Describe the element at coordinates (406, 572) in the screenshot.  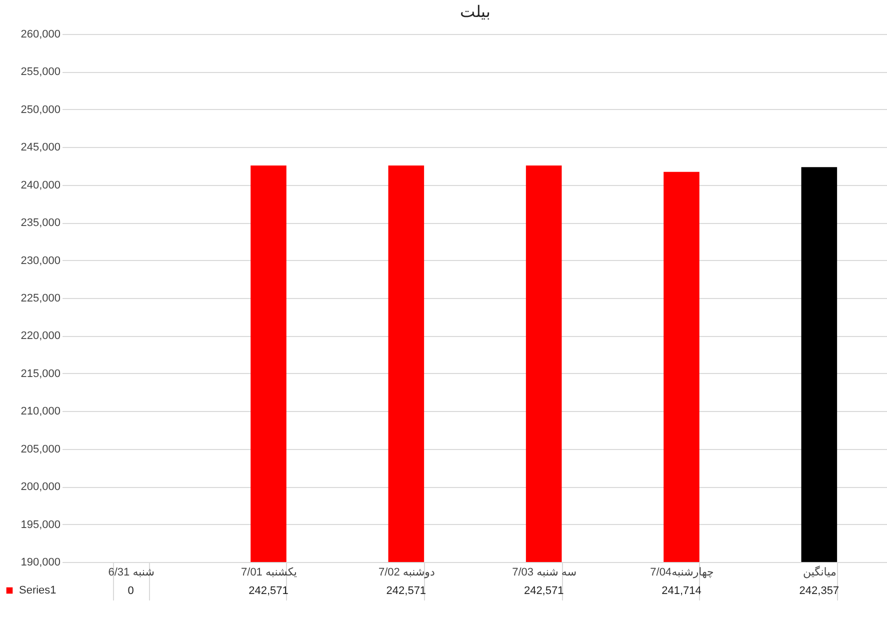
I see `x-tick-label: دوشنبه 7/02` at that location.